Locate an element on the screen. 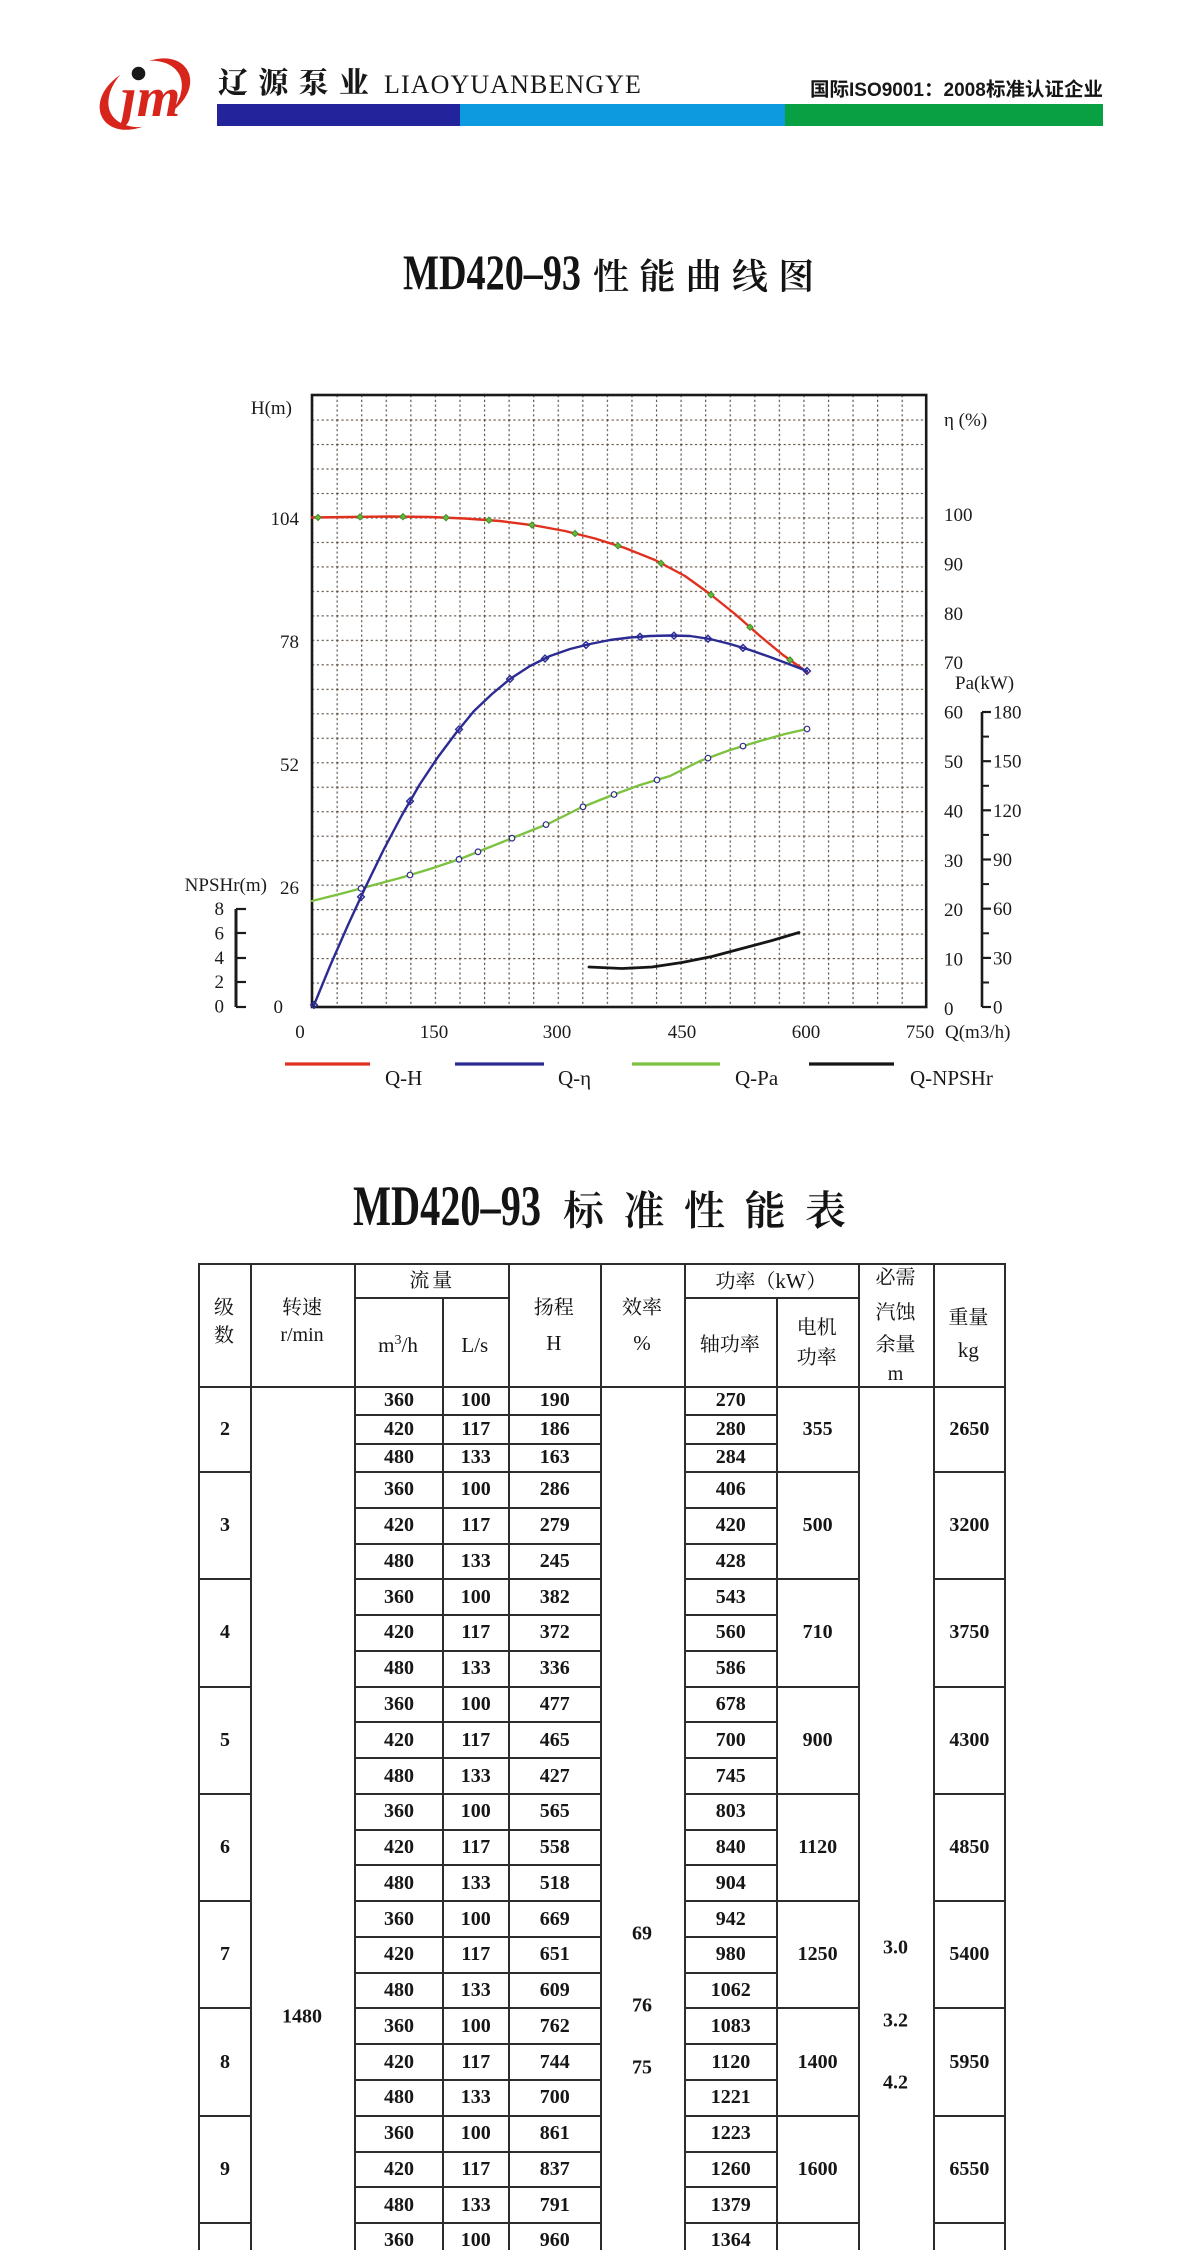  svg-text: m3/h is located at coordinates (398, 1345).